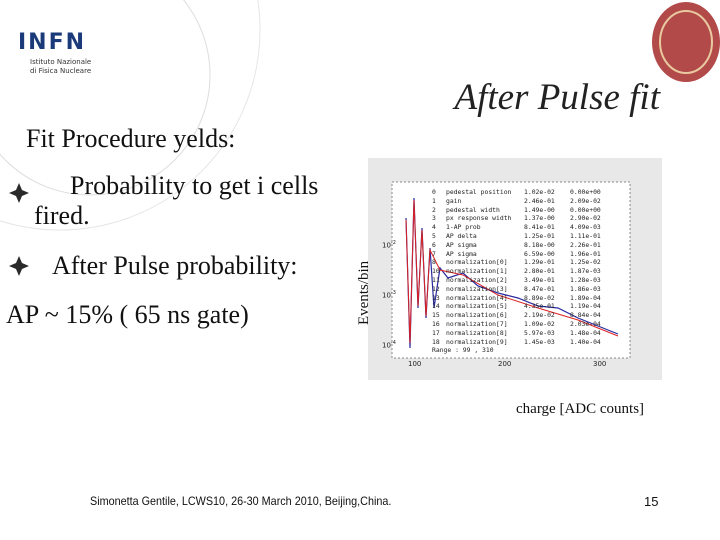 This screenshot has width=720, height=540. Describe the element at coordinates (585, 288) in the screenshot. I see `fit-cell: 1.86e-03` at that location.